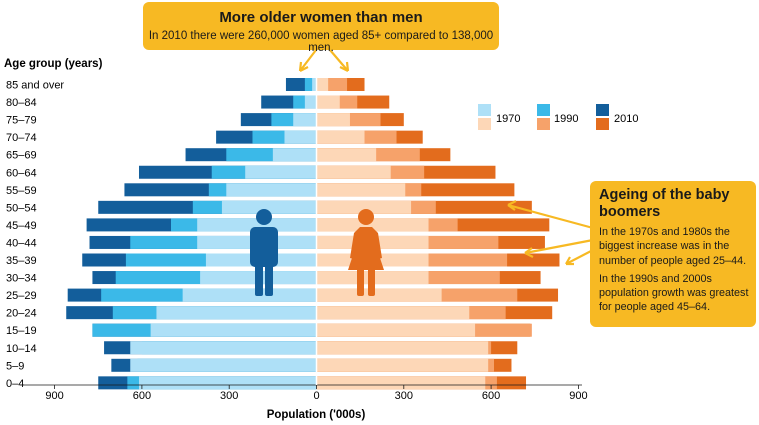 The image size is (759, 425). Describe the element at coordinates (324, 60) in the screenshot. I see `top-callout-arrows` at that location.